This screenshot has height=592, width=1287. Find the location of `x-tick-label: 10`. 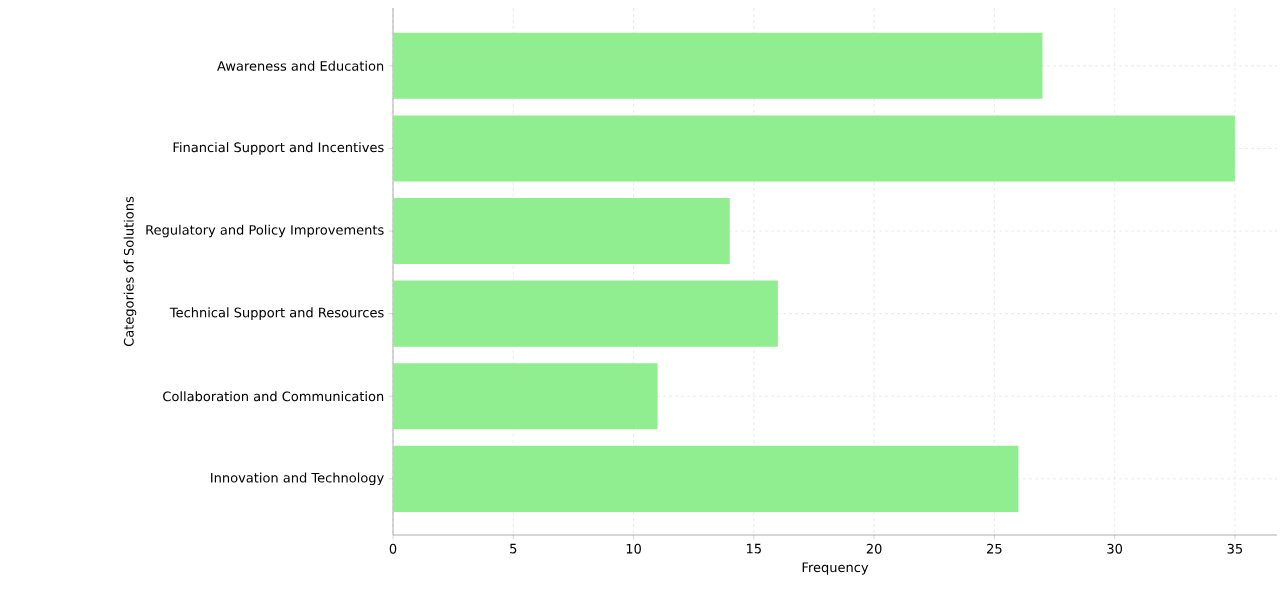

x-tick-label: 10 is located at coordinates (633, 548).